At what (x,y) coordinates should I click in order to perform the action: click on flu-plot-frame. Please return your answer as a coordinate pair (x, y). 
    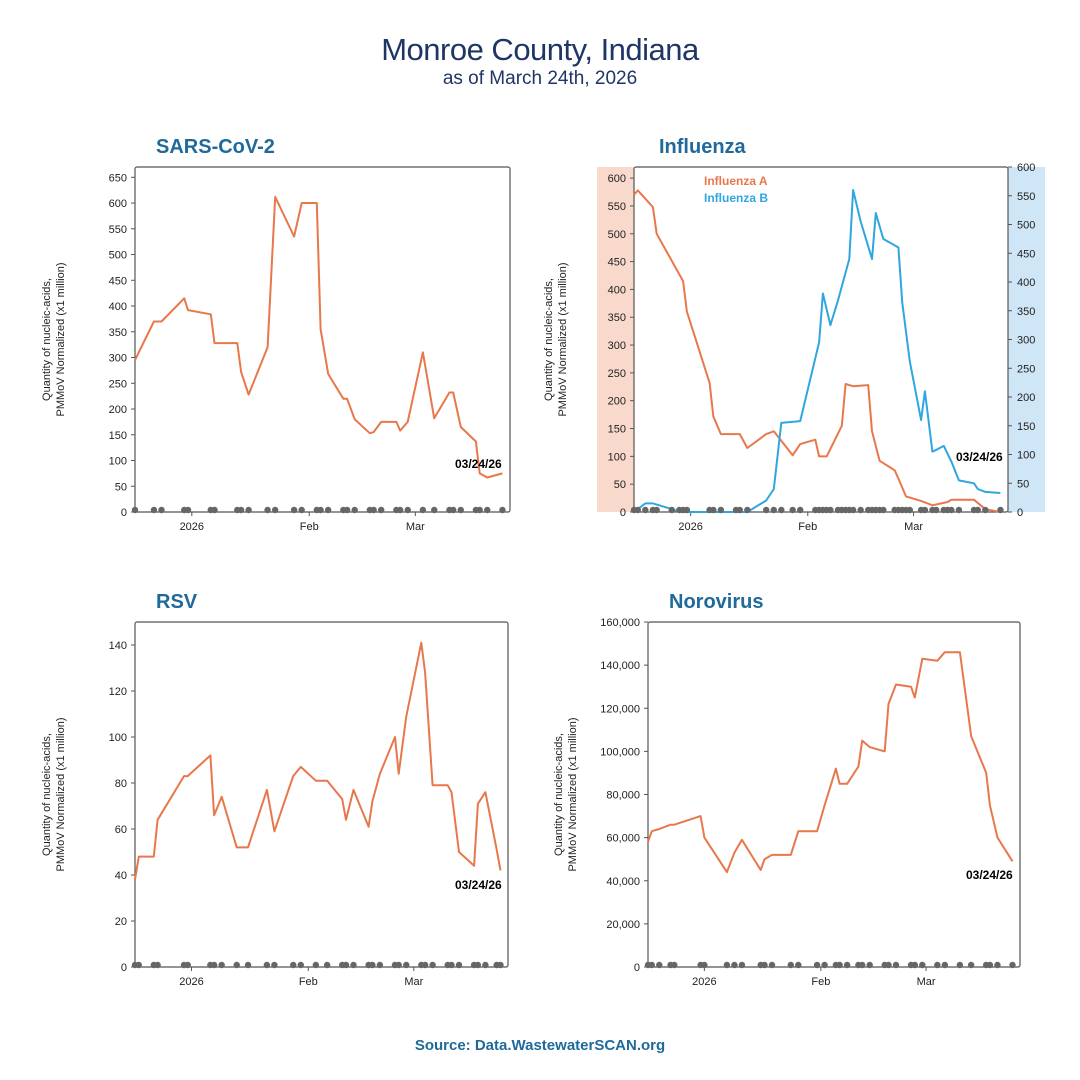
    Looking at the image, I should click on (821, 339).